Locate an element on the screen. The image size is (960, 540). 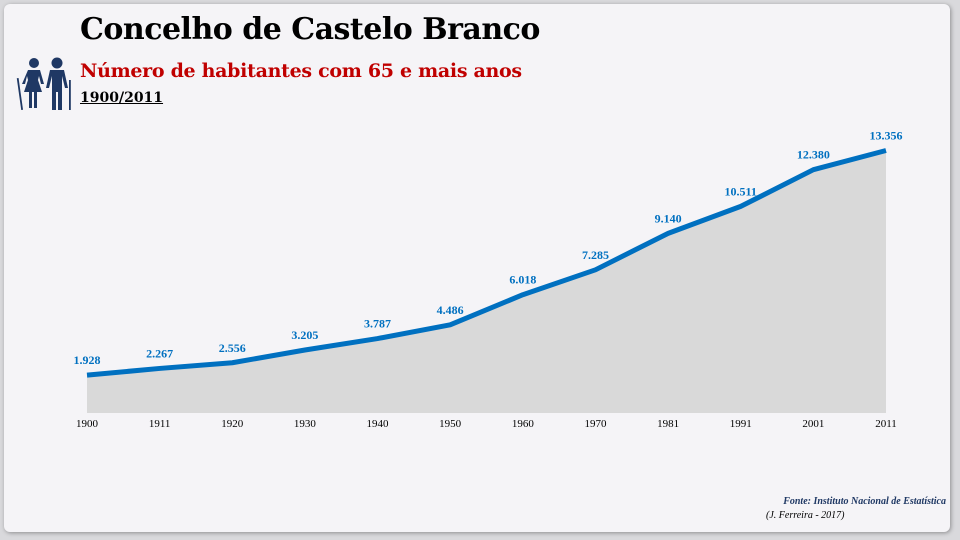
period-label: 1900/2011 is located at coordinates (122, 98).